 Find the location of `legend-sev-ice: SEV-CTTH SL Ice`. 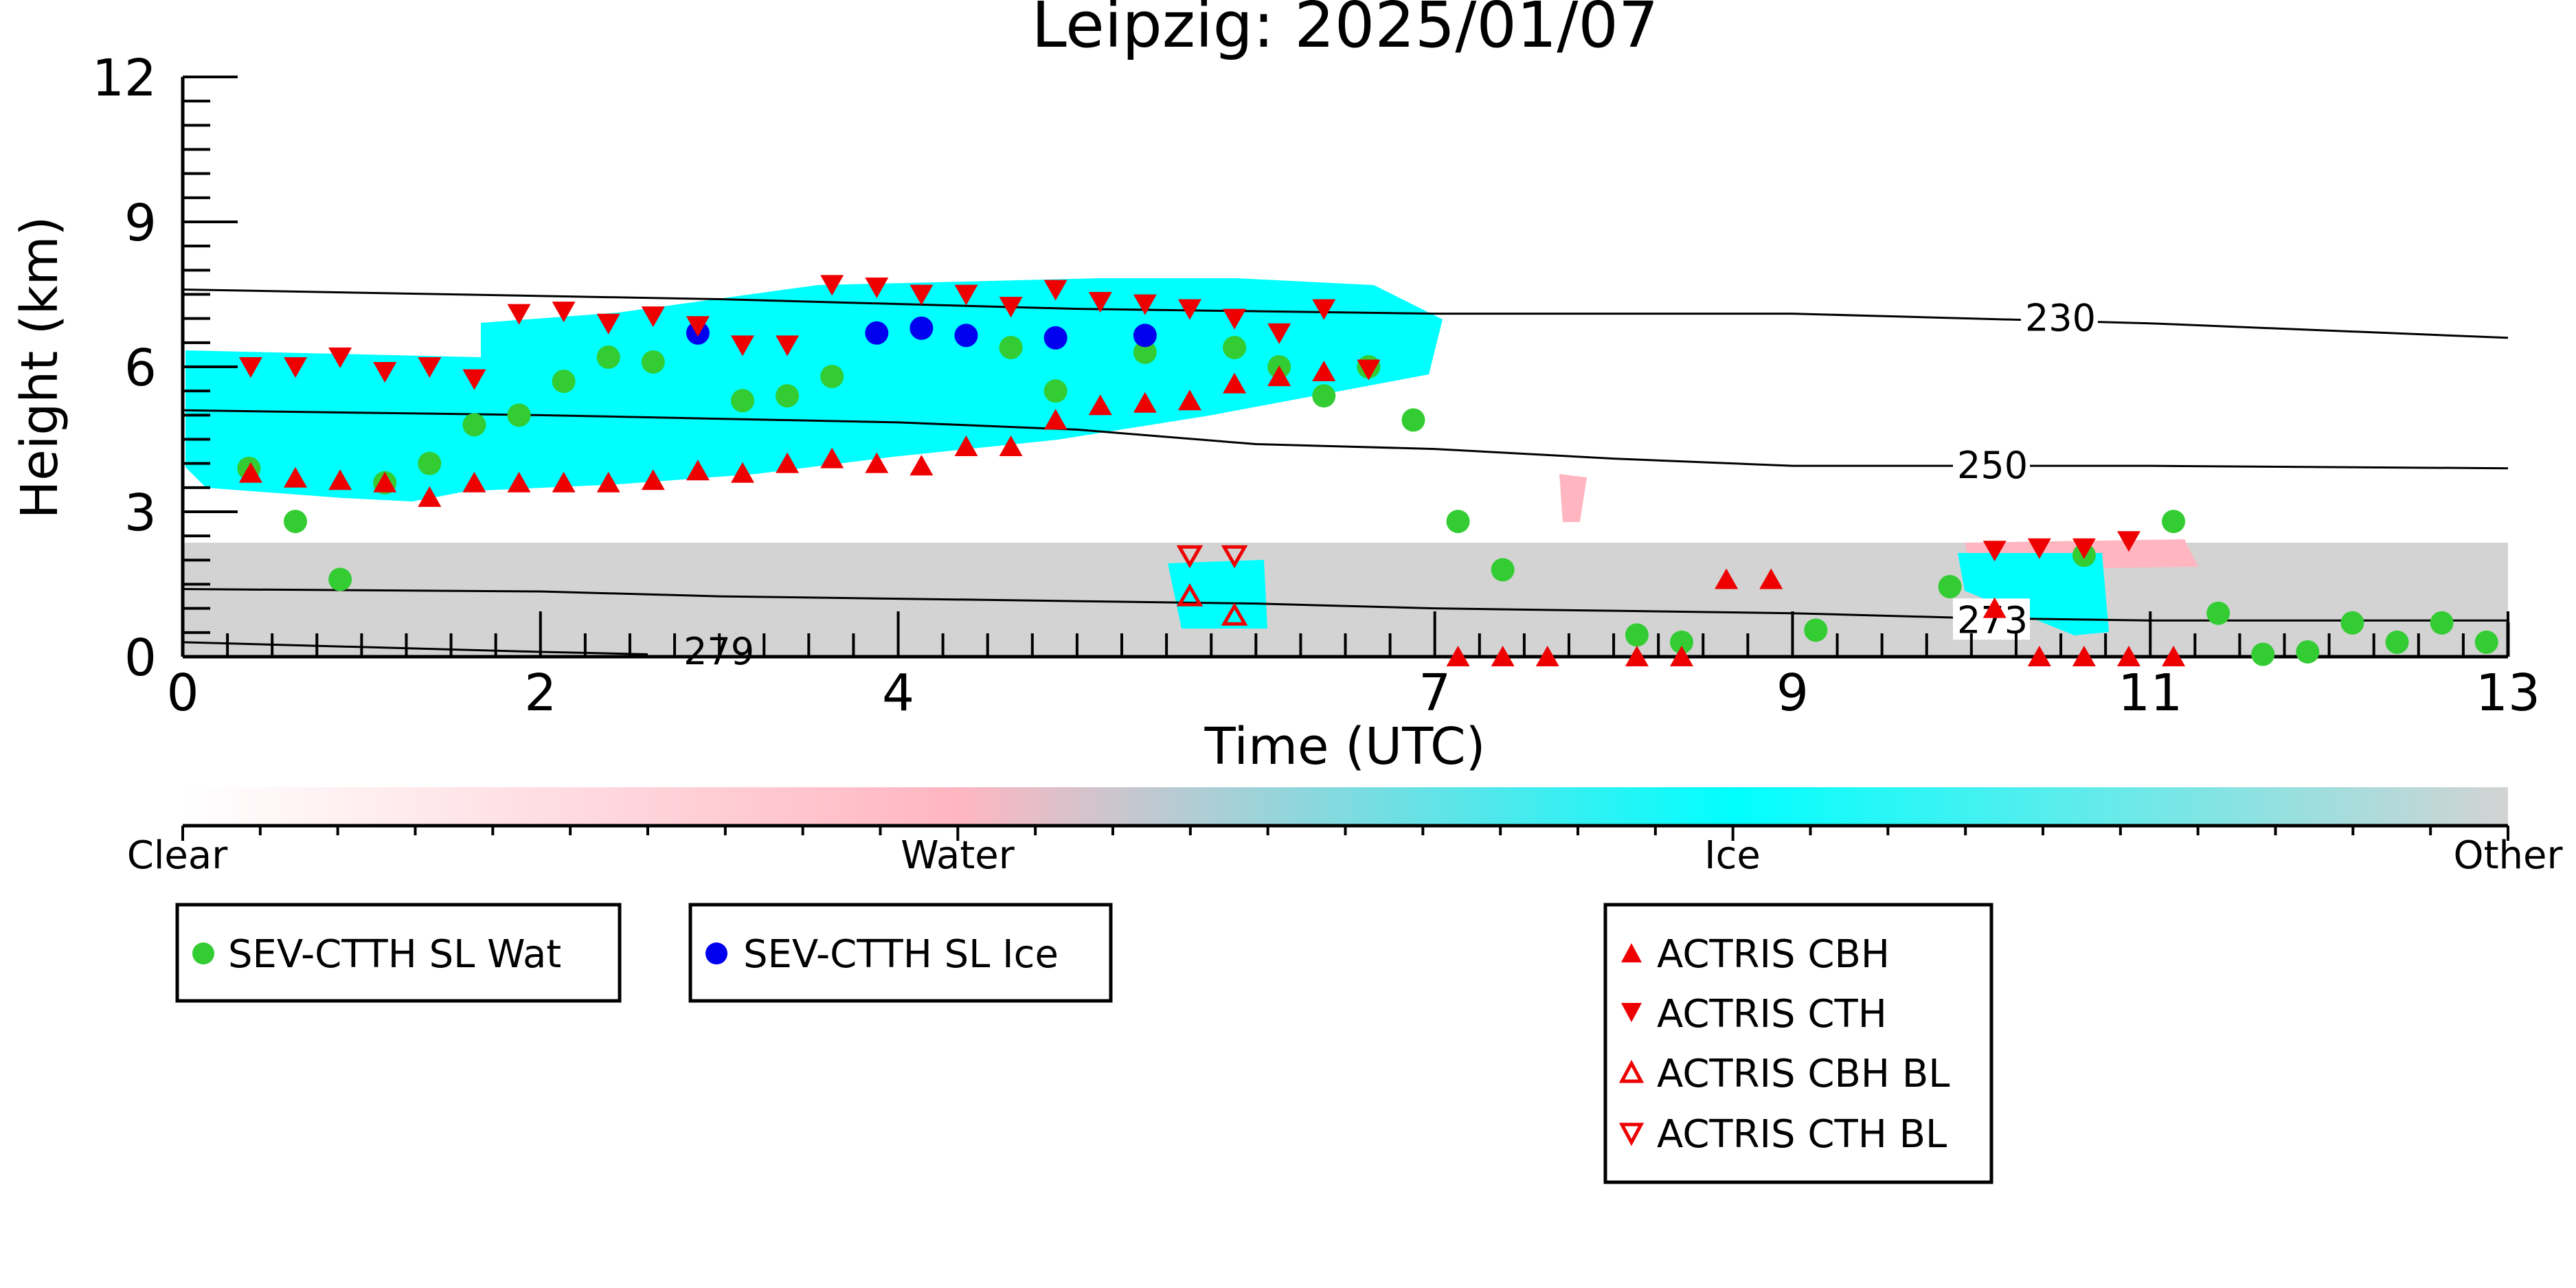

legend-sev-ice: SEV-CTTH SL Ice is located at coordinates (900, 953).